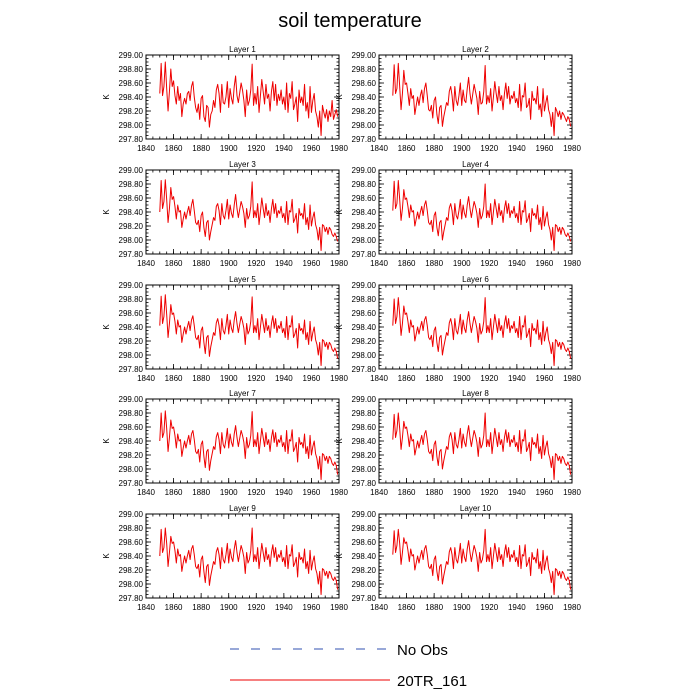 Image resolution: width=700 pixels, height=700 pixels. What do you see at coordinates (364, 170) in the screenshot?
I see `layer-4-ytick-label: 299.00` at bounding box center [364, 170].